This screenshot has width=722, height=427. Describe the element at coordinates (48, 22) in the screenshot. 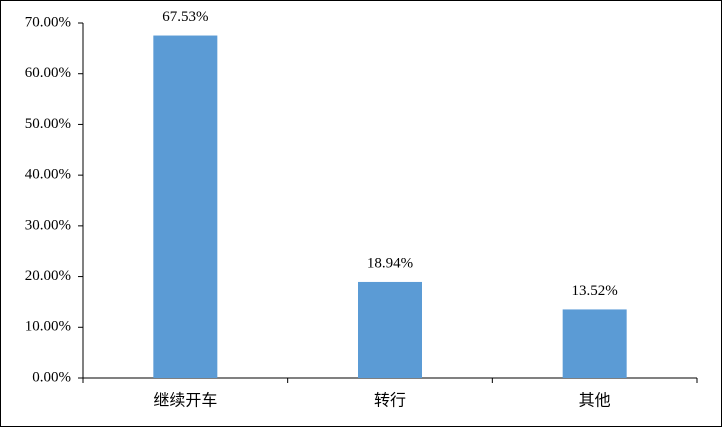

I see `y-tick-label: 70.00%` at that location.